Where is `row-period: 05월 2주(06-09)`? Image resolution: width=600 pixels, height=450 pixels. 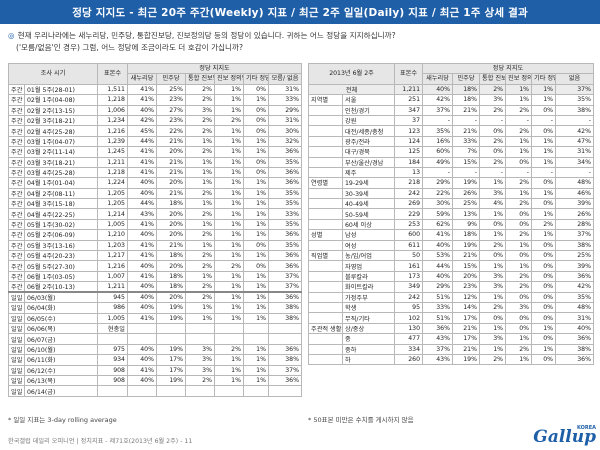
row-period: 05월 2주(06-09) is located at coordinates (61, 235).